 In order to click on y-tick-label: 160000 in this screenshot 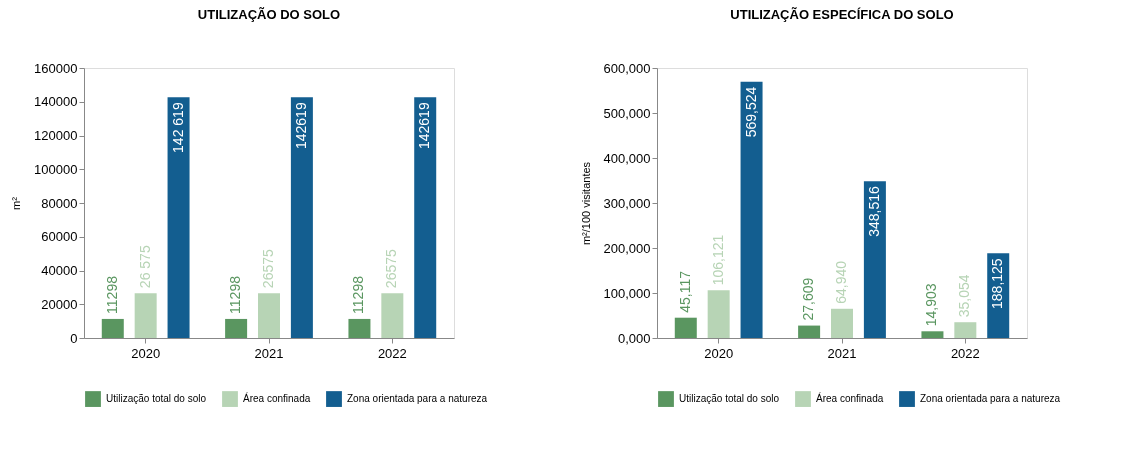, I will do `click(56, 68)`.